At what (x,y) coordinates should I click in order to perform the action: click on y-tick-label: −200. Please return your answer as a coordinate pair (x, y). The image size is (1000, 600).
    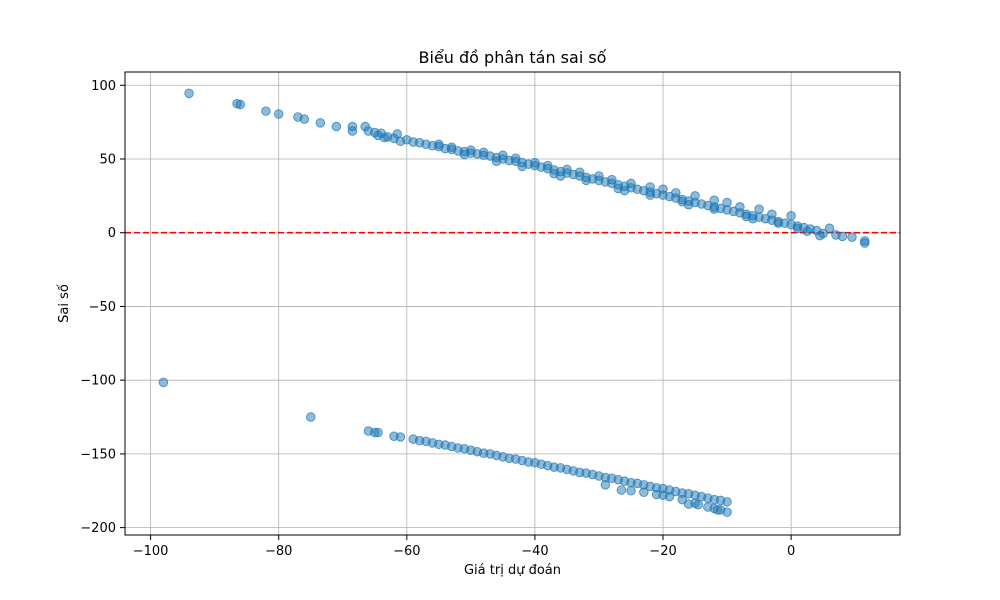
    Looking at the image, I should click on (98, 528).